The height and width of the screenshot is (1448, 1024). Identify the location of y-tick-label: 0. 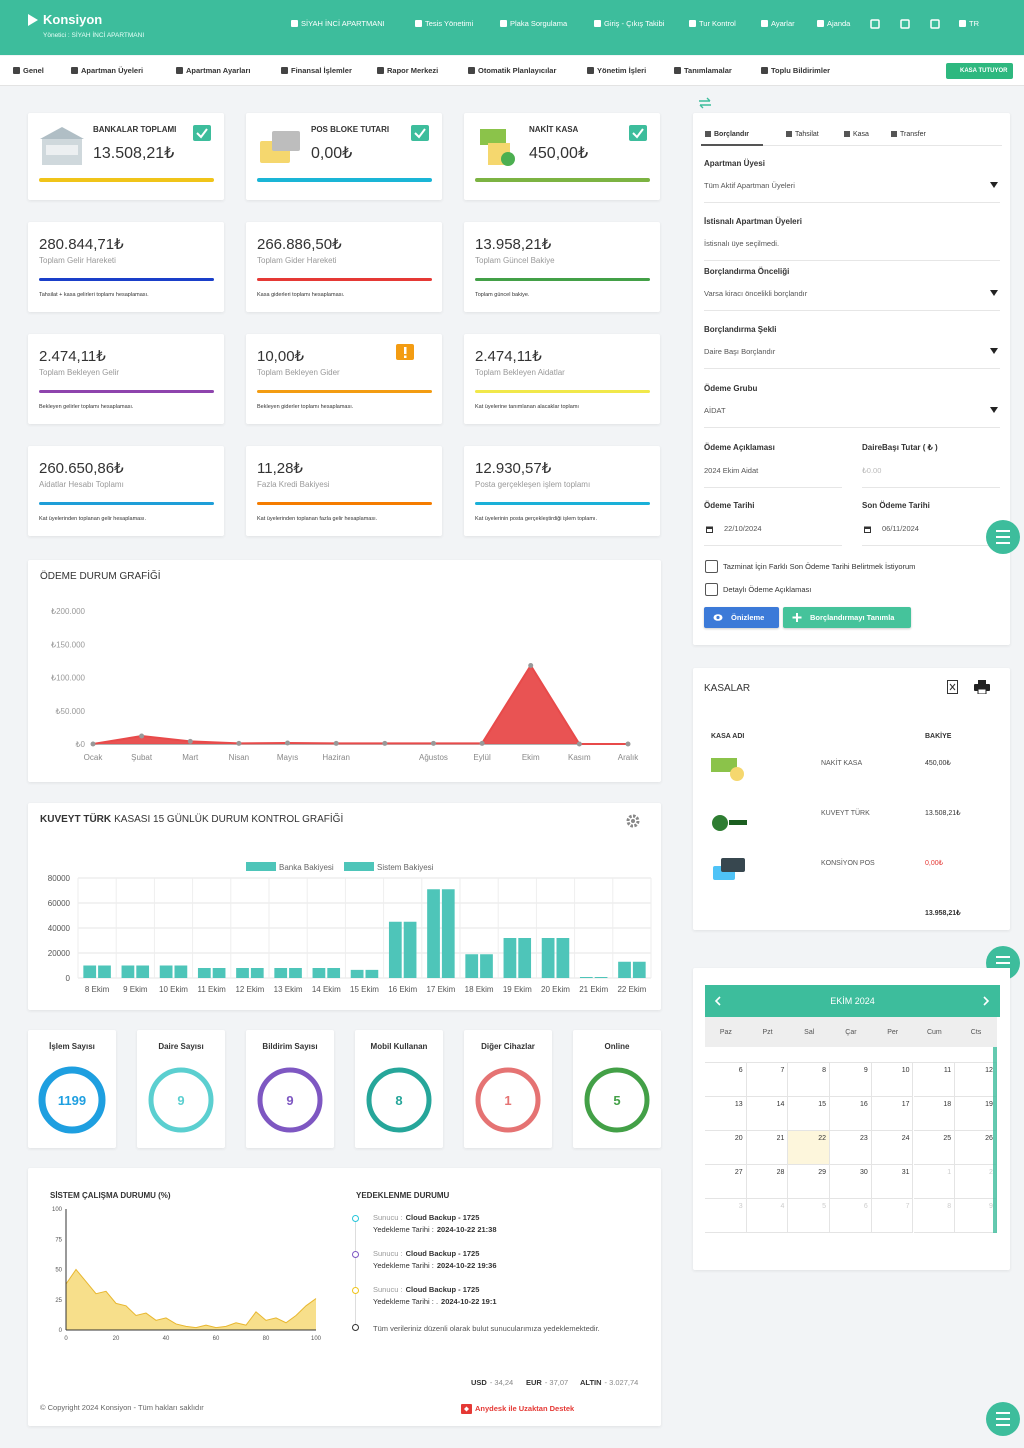
(68, 978).